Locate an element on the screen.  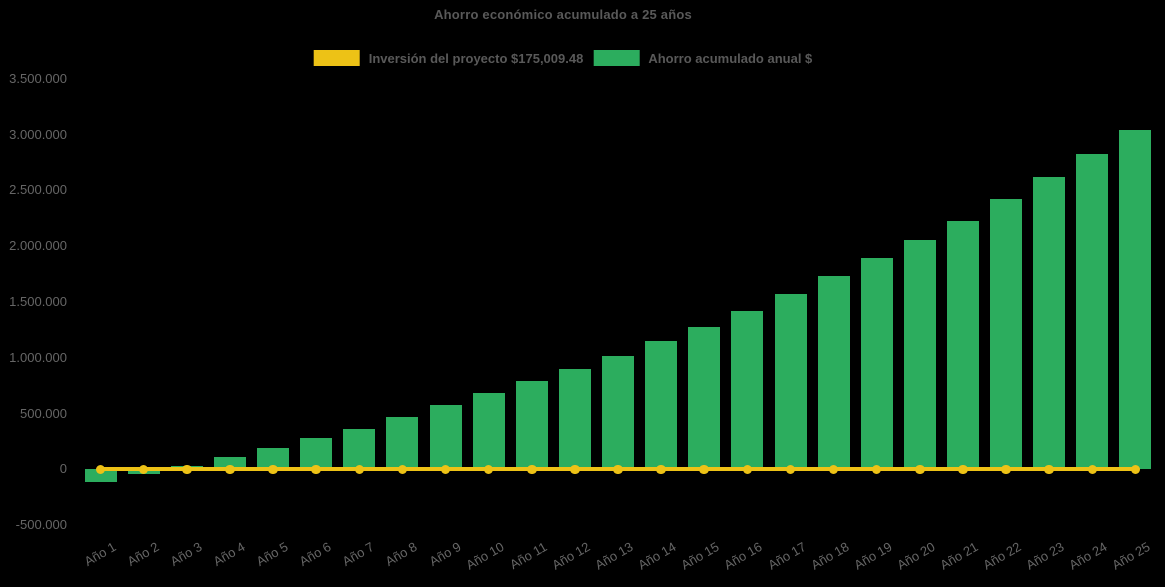
y-axis-tick-label: 3.000.000 is located at coordinates (38, 134).